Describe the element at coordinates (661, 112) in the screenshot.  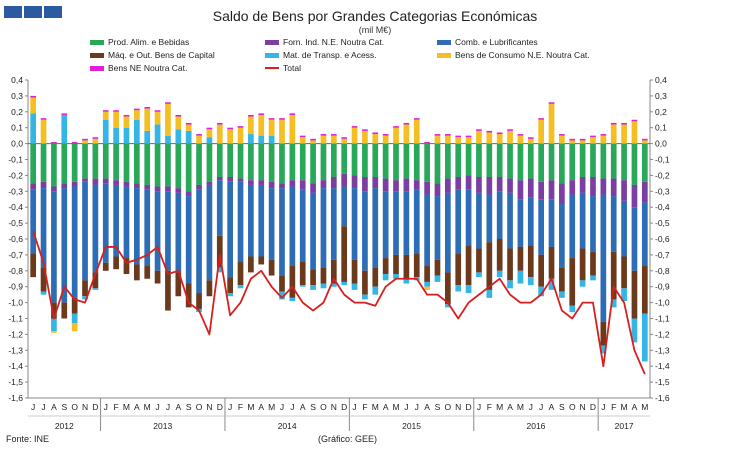
I see `y-tick-label-right: 0,2` at that location.